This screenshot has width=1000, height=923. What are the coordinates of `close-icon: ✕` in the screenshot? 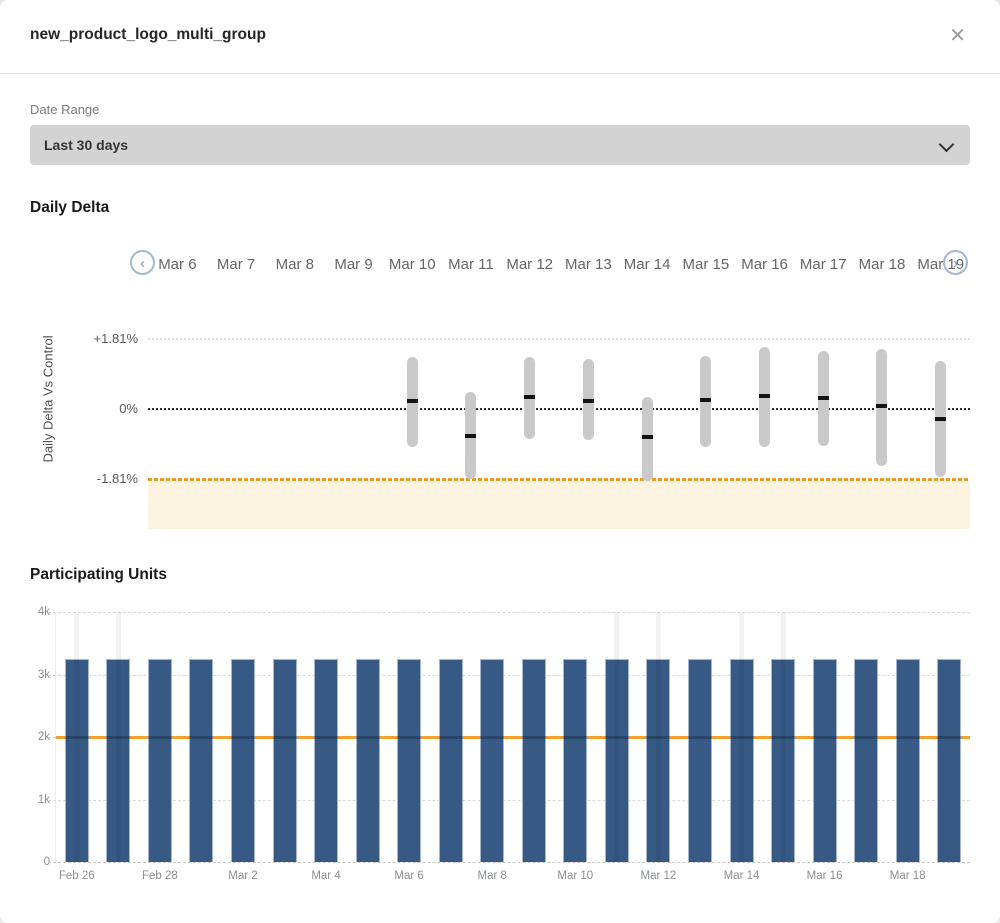 It's located at (957, 36).